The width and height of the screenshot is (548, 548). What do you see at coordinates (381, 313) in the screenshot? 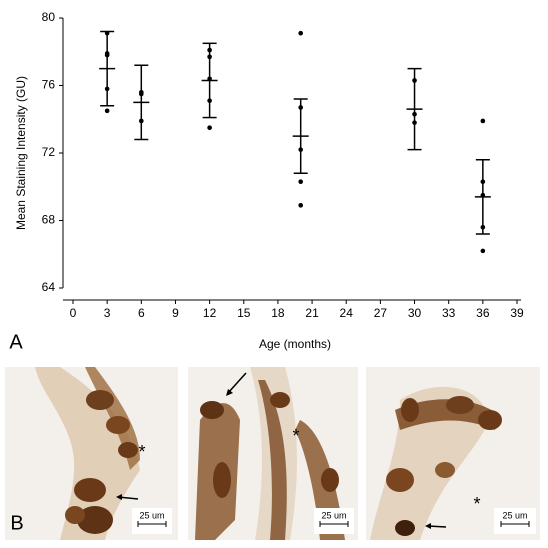
I see `x-tick-label: 27` at bounding box center [381, 313].